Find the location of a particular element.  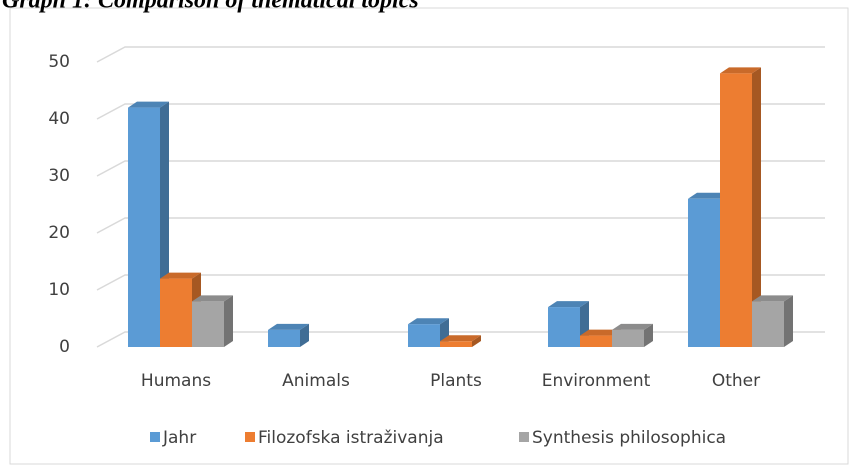

x-tick-label: Plants is located at coordinates (456, 381).